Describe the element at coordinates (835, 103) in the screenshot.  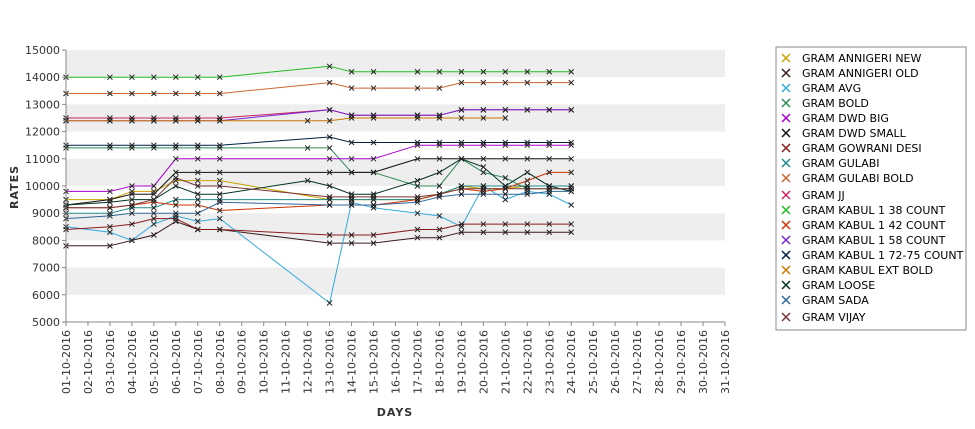
I see `legend-item-label: GRAM BOLD` at that location.